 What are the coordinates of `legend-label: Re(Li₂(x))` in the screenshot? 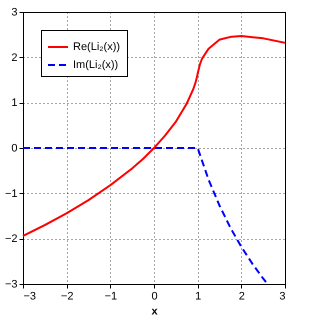 It's located at (96, 47).